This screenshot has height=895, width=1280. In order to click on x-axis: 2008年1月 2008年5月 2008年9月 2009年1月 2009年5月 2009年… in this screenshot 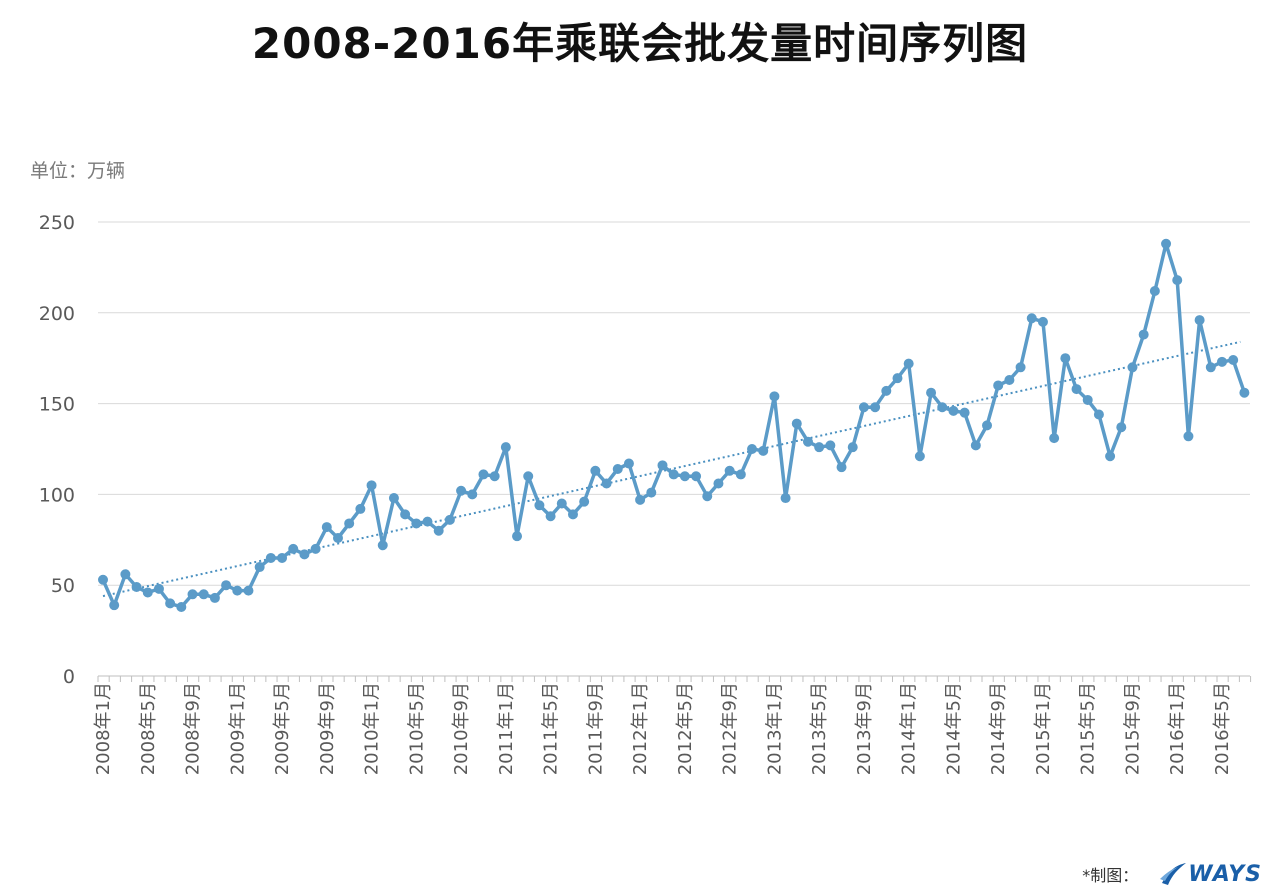, I will do `click(672, 725)`.